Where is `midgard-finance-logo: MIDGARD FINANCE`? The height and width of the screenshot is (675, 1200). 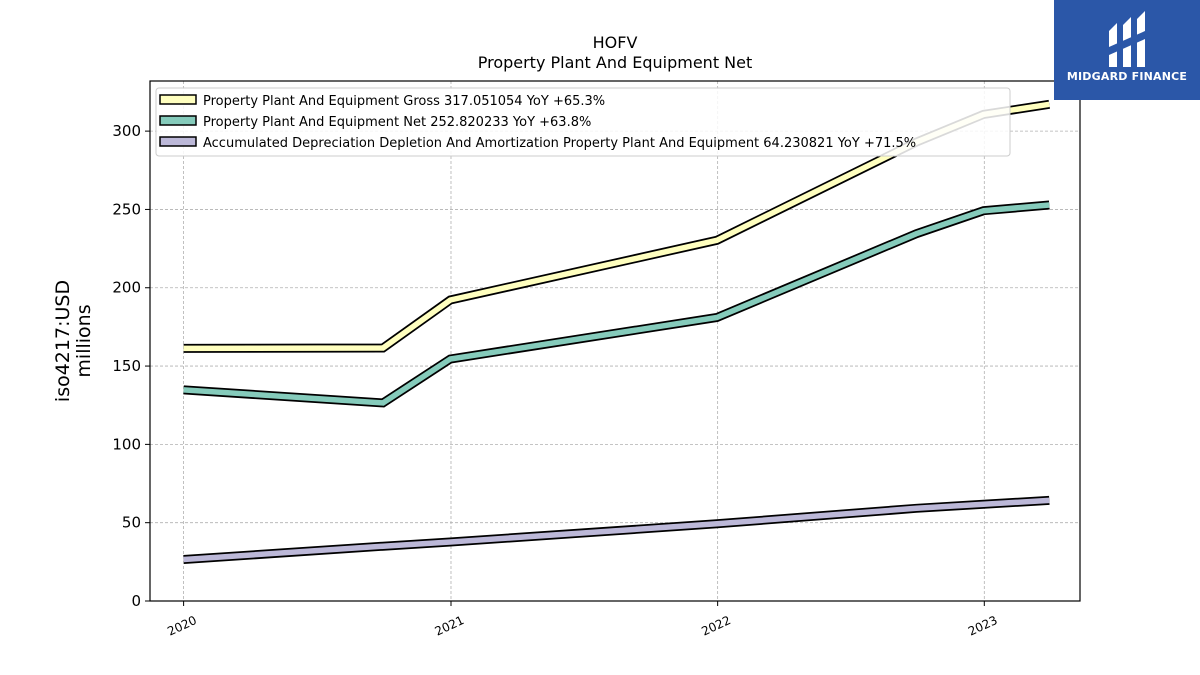
midgard-finance-logo: MIDGARD FINANCE is located at coordinates (1127, 50).